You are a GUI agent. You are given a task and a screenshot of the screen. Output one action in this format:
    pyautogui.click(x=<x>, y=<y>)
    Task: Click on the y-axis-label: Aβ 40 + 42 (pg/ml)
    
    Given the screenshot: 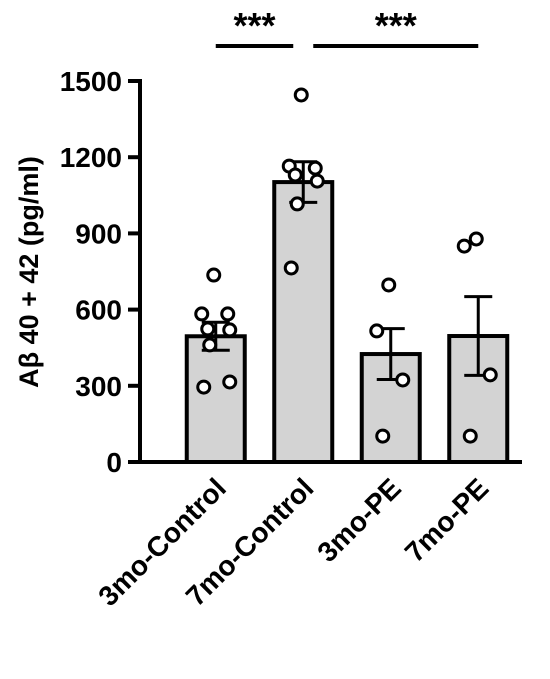 What is the action you would take?
    pyautogui.click(x=29, y=272)
    